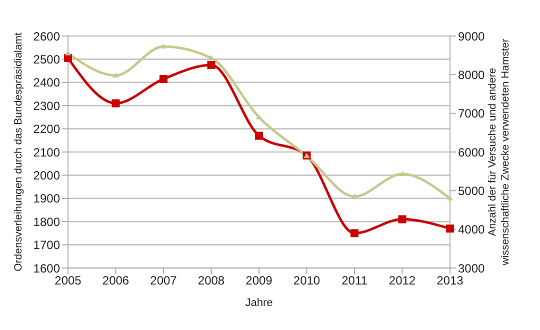 This screenshot has width=540, height=330. Describe the element at coordinates (46, 83) in the screenshot. I see `y-tick-label: 2400` at that location.